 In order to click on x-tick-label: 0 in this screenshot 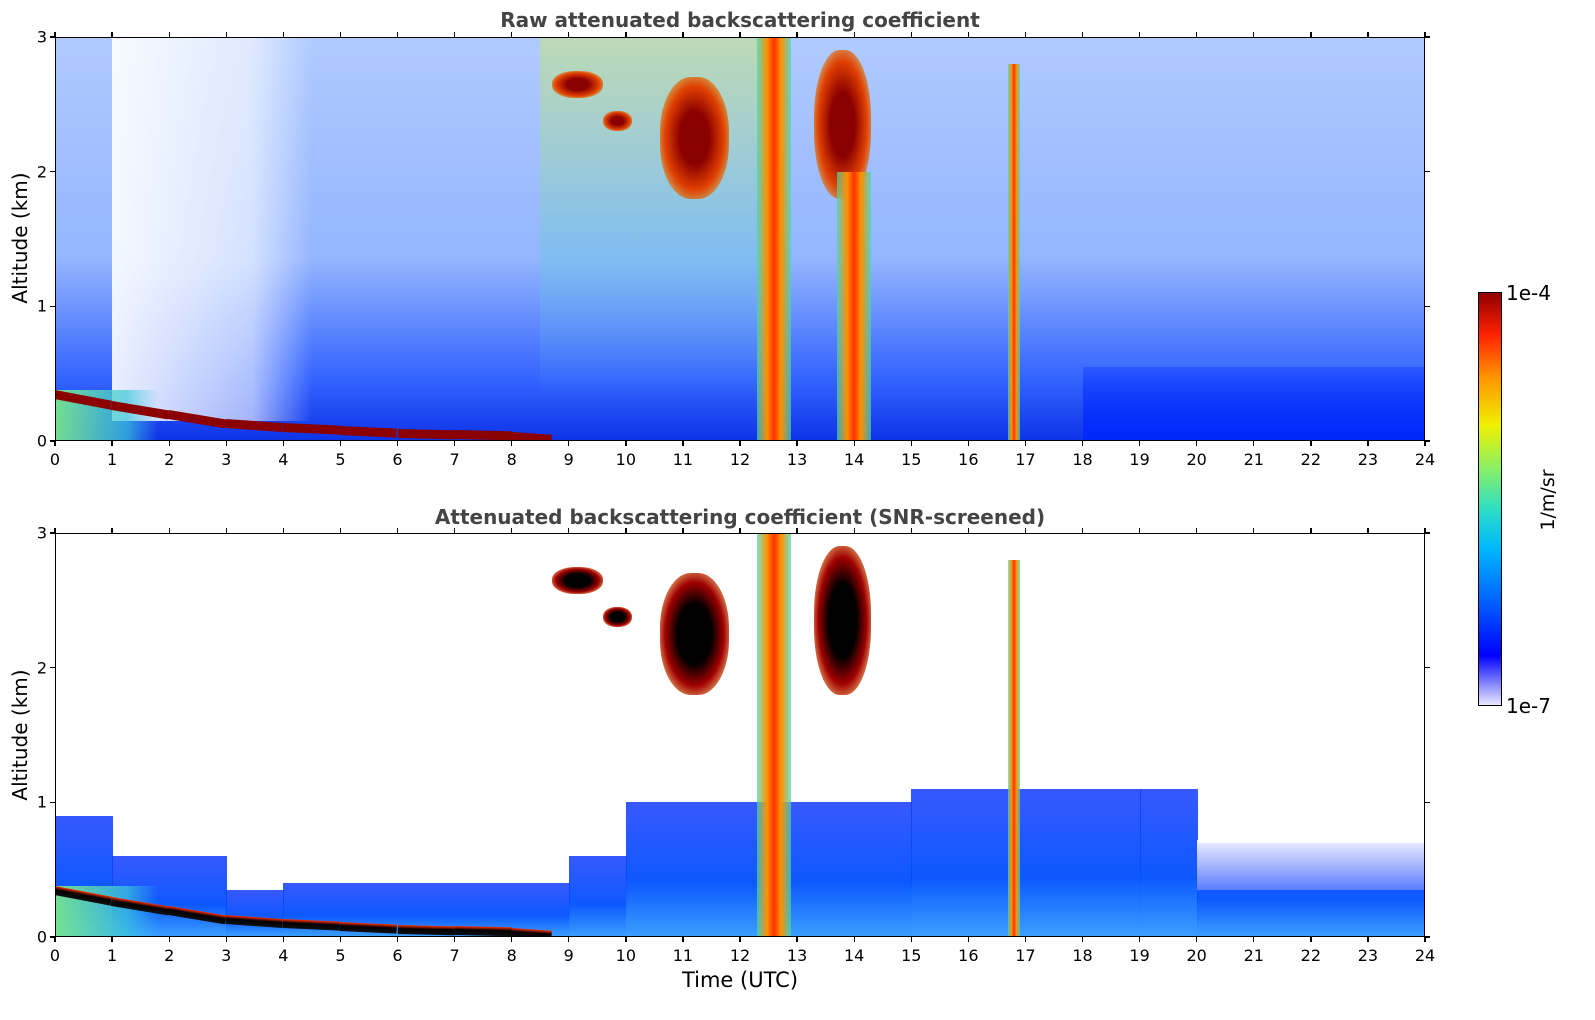, I will do `click(55, 459)`.